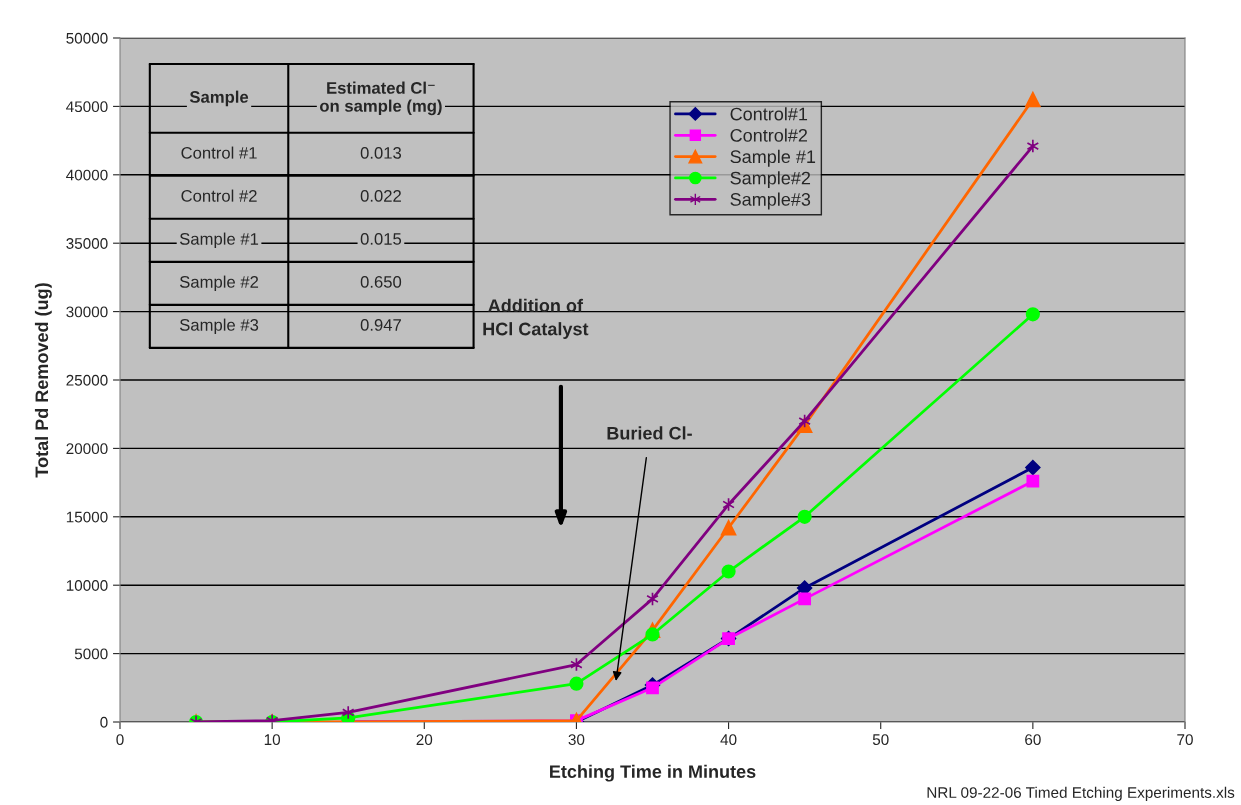 The height and width of the screenshot is (805, 1241). Describe the element at coordinates (87, 312) in the screenshot. I see `y-tick-label: 30000` at that location.